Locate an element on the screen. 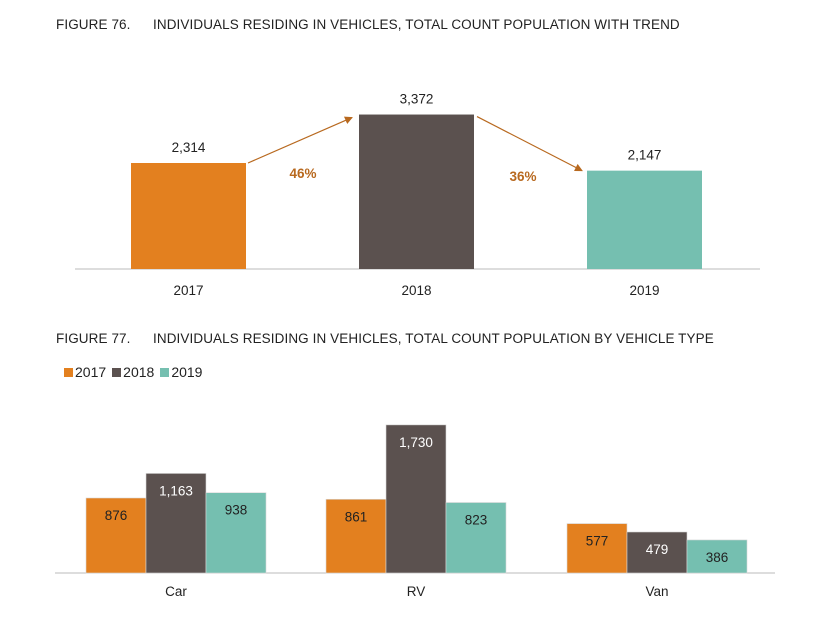 The height and width of the screenshot is (623, 822). figure-77-legend: 2017 2018 2019 is located at coordinates (133, 372).